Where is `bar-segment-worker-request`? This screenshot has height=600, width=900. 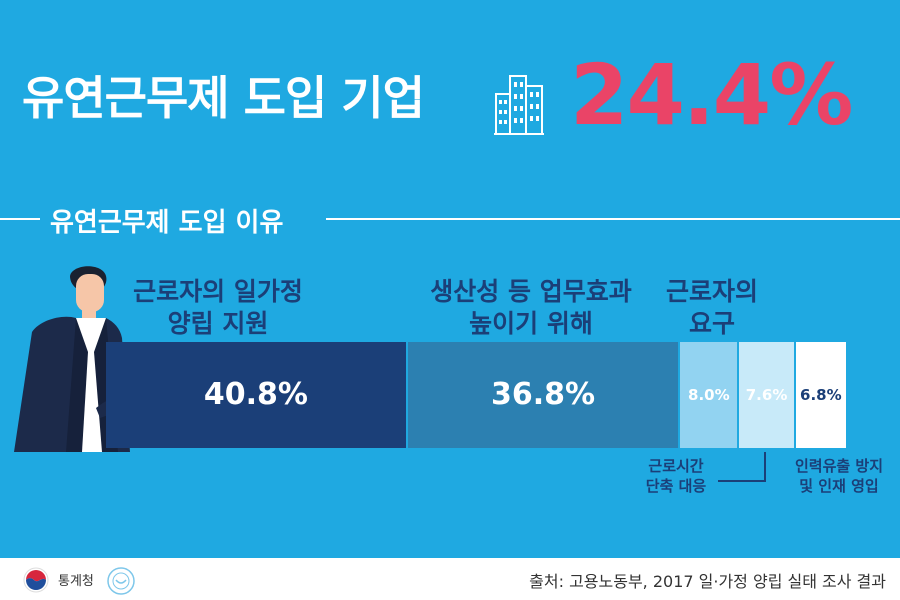
bar-segment-worker-request is located at coordinates (709, 395).